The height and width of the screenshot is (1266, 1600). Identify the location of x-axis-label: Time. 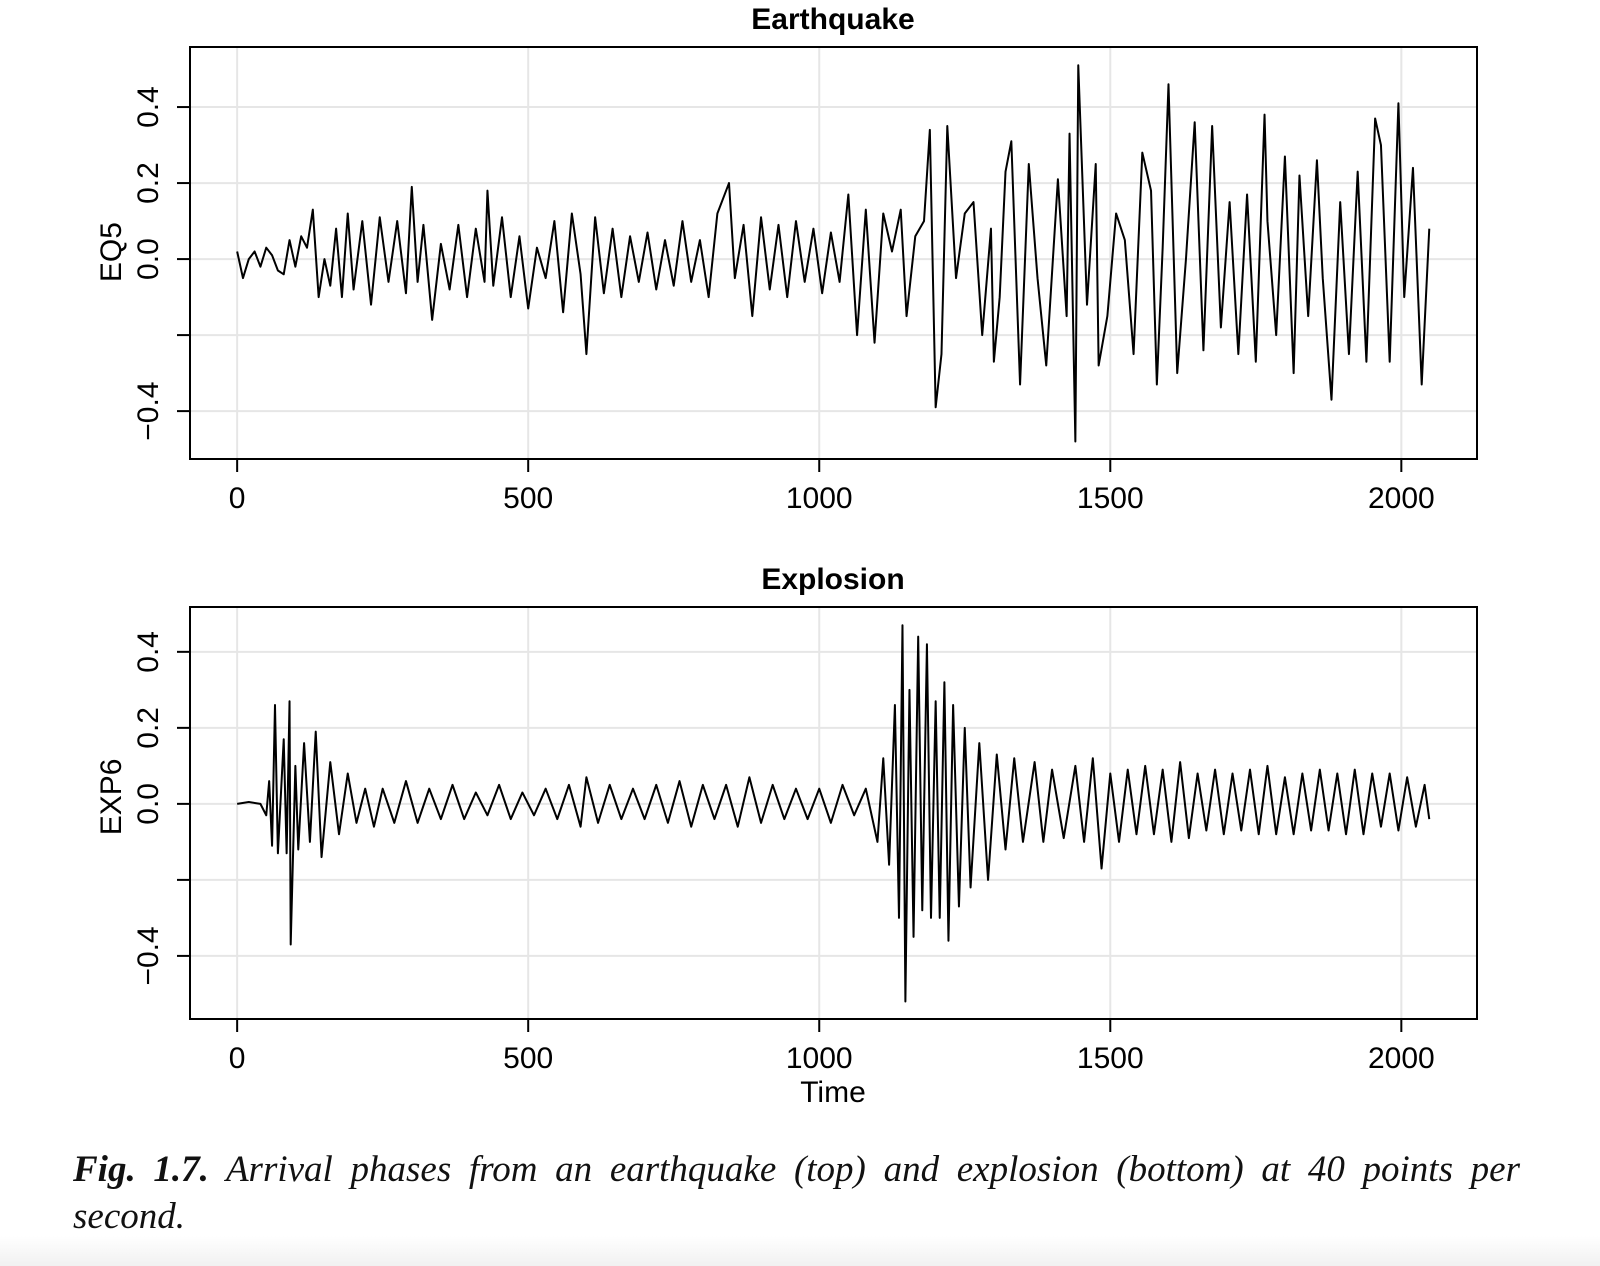
(833, 1092).